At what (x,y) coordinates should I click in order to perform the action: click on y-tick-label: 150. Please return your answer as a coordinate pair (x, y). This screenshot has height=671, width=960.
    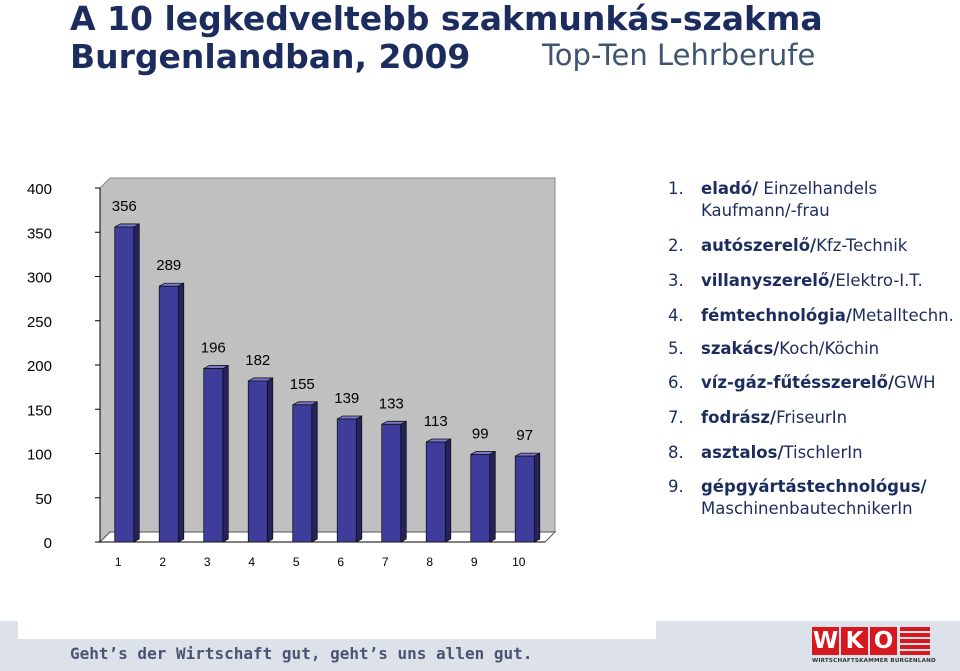
    Looking at the image, I should click on (39, 410).